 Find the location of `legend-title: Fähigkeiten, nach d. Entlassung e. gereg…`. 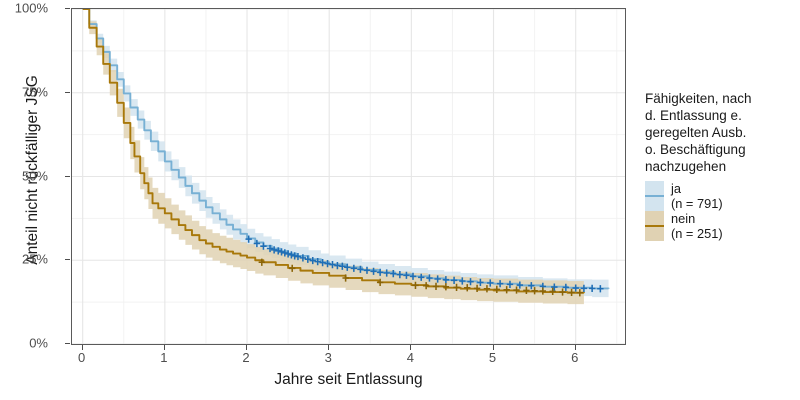

legend-title: Fähigkeiten, nach d. Entlassung e. gereg… is located at coordinates (698, 132).